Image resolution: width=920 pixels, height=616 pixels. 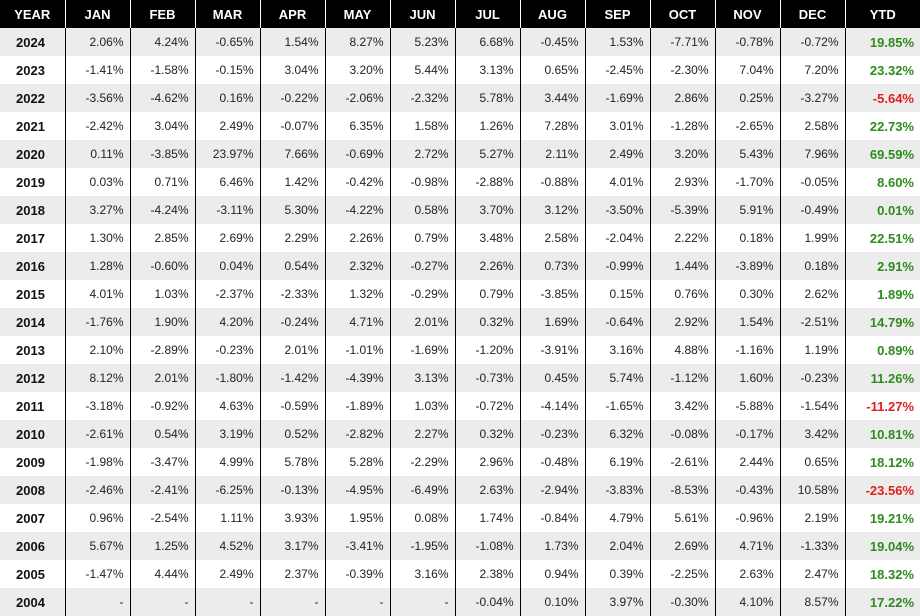 I want to click on month-return-cell: -1.69%, so click(x=422, y=350).